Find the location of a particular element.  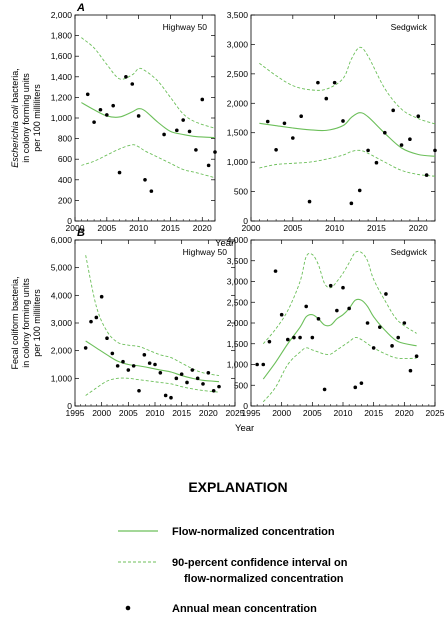

y-tick-label: 6,000 is located at coordinates (62, 240).